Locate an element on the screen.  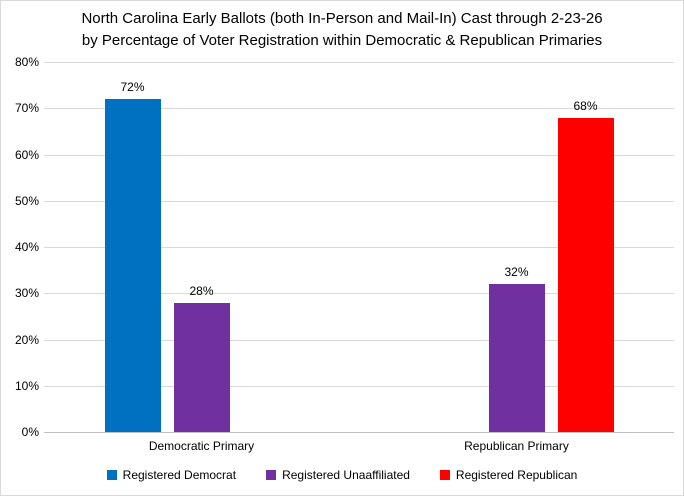
data-label-registered-unaaffiliated-republican-primary: 32% is located at coordinates (516, 272).